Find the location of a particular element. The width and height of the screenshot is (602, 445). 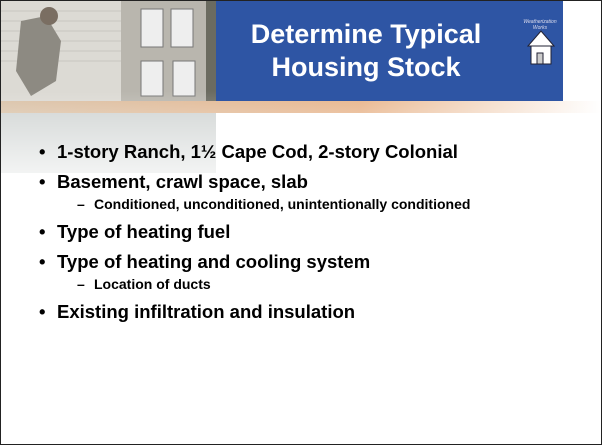

bullet-text: Existing infiltration and insulation is located at coordinates (206, 311).